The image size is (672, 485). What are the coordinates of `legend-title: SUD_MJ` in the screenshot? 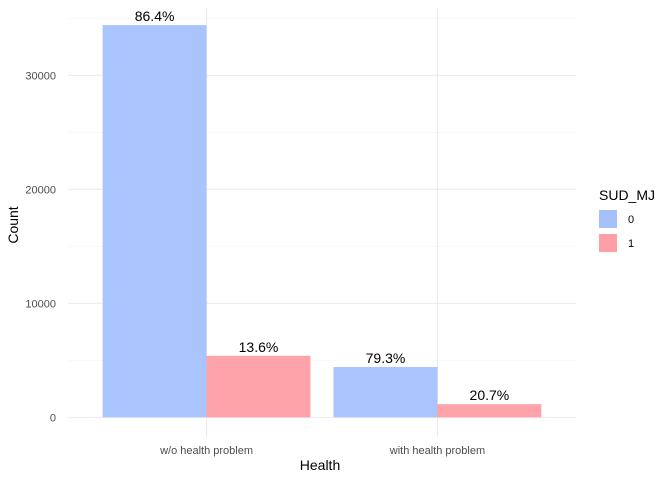 It's located at (627, 195).